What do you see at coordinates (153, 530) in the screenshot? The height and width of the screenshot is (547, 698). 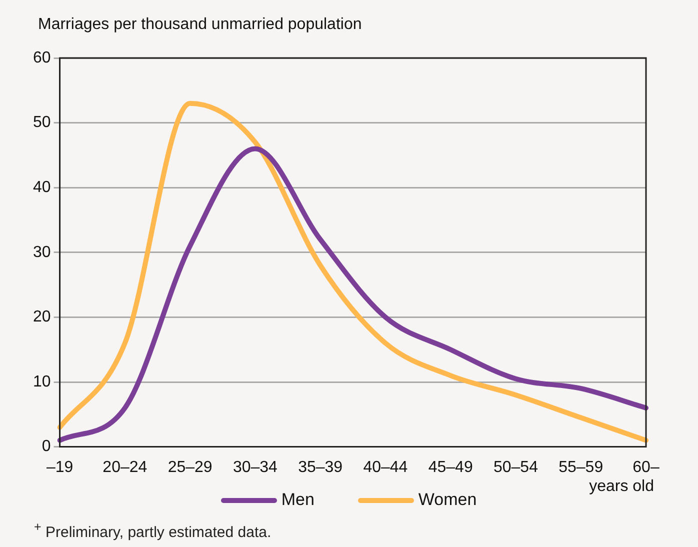 I see `text: $^{+}$ Preliminary, partly estimated data.` at bounding box center [153, 530].